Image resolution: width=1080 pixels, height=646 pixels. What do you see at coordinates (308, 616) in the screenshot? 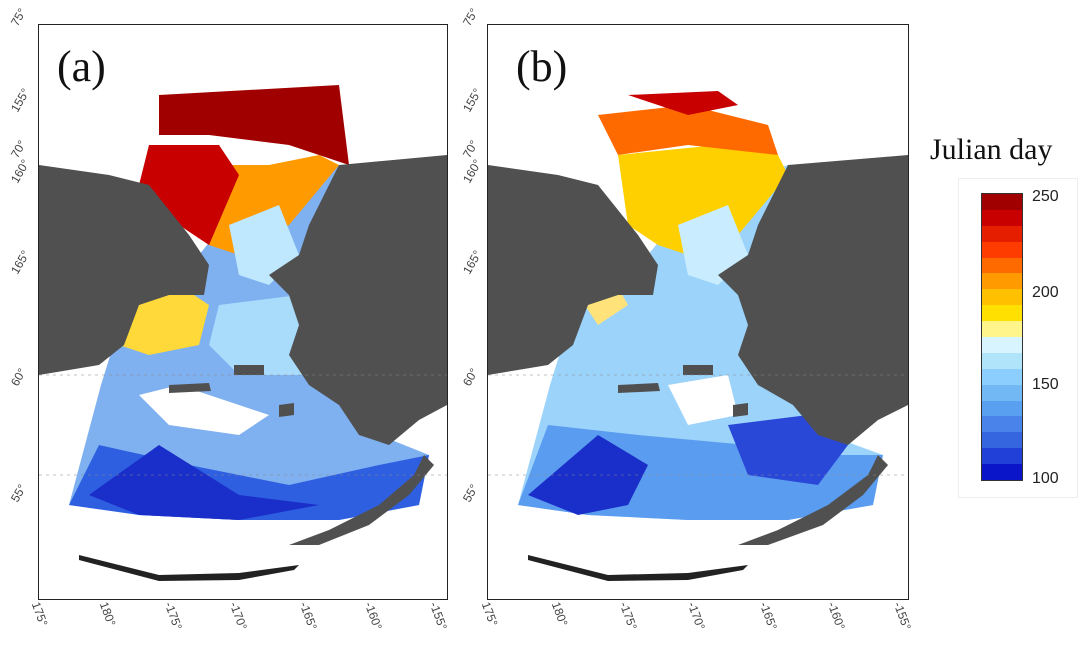
I see `lon-tick-a-m165: -165°` at bounding box center [308, 616].